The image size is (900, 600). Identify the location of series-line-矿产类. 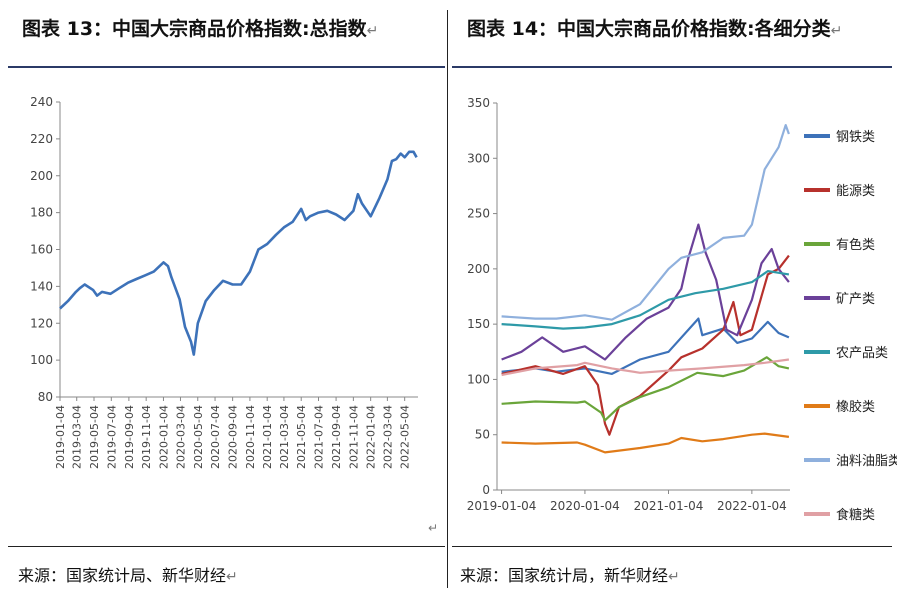
(645, 292).